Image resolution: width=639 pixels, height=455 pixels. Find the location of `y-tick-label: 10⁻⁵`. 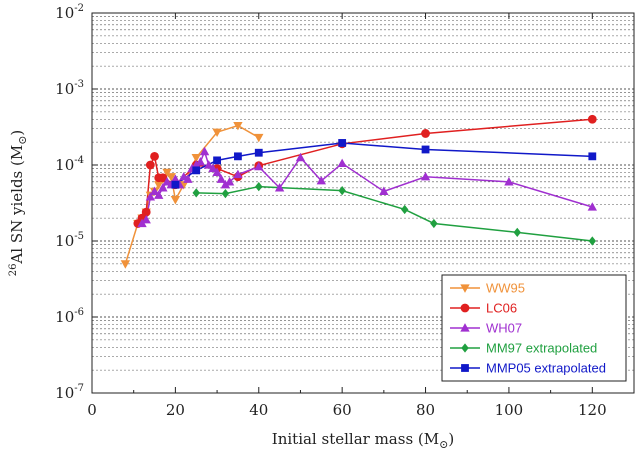

y-tick-label: 10⁻⁵ is located at coordinates (69, 240).